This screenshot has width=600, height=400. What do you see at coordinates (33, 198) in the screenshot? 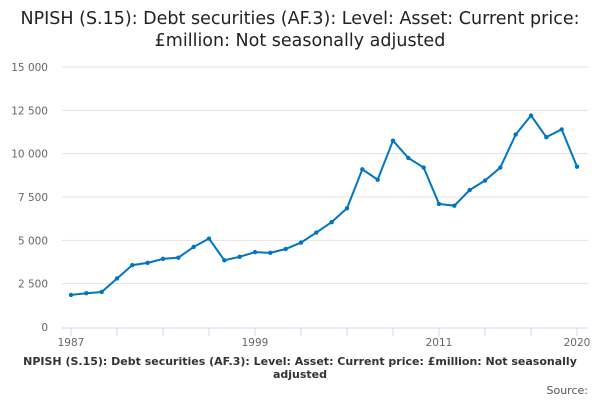
I see `y-tick-label: 7 500` at bounding box center [33, 198].